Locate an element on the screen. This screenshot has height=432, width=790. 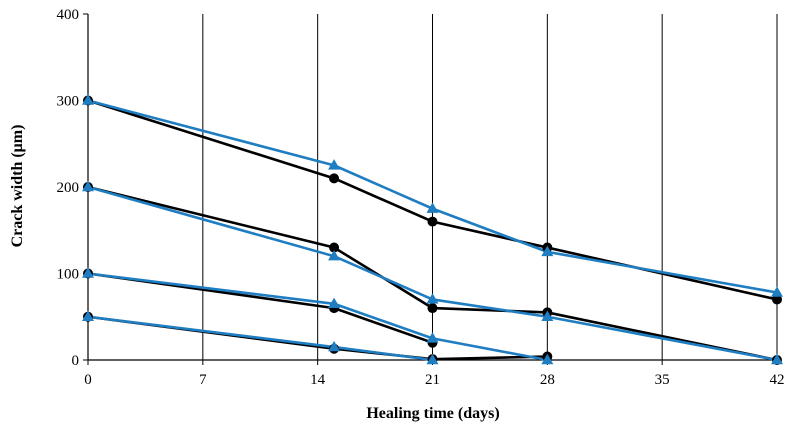
x-axis-title: Healing time (days) is located at coordinates (432, 413).